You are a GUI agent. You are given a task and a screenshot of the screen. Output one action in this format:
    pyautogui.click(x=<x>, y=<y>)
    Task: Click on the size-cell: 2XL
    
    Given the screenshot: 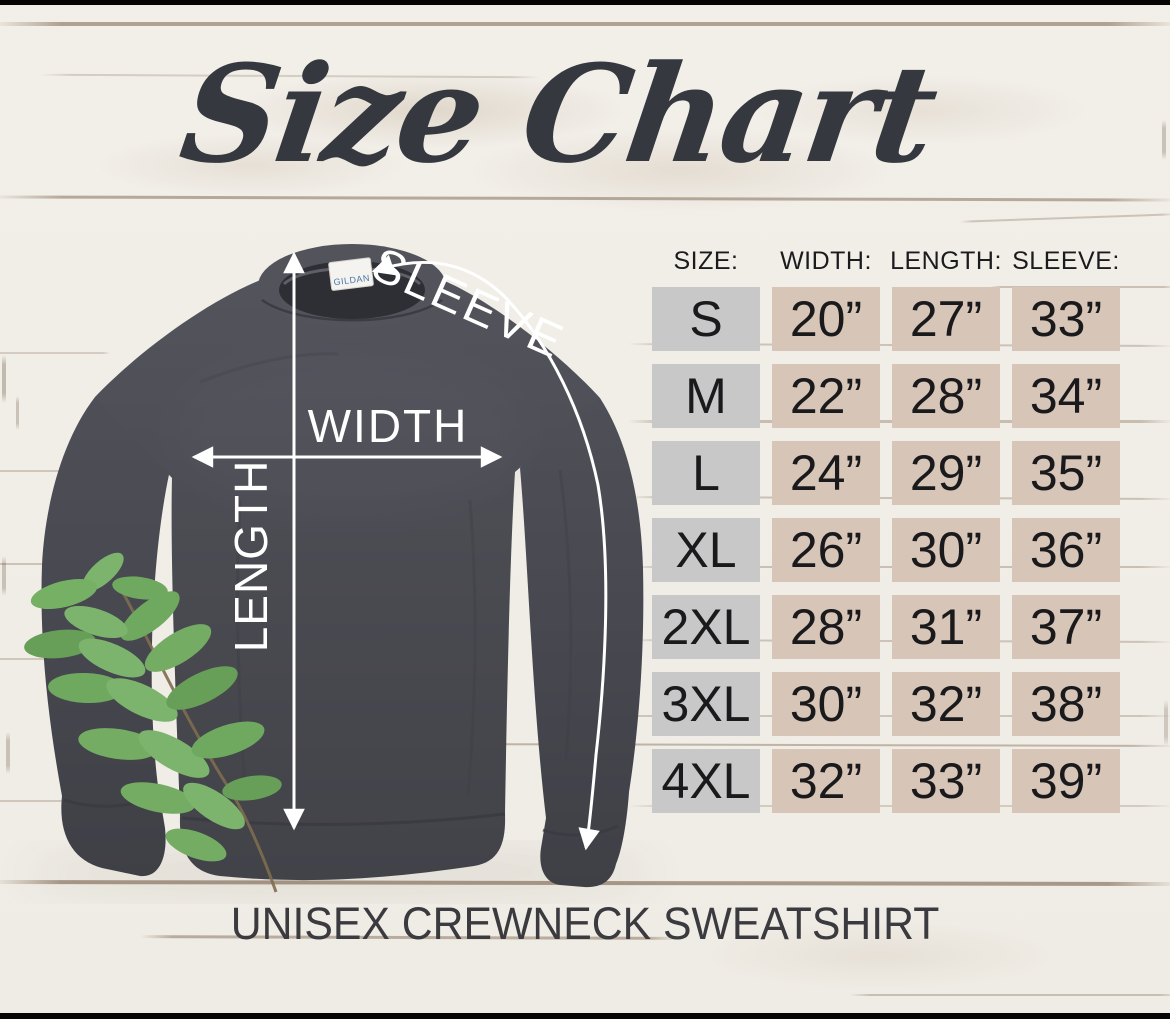 What is the action you would take?
    pyautogui.click(x=706, y=627)
    